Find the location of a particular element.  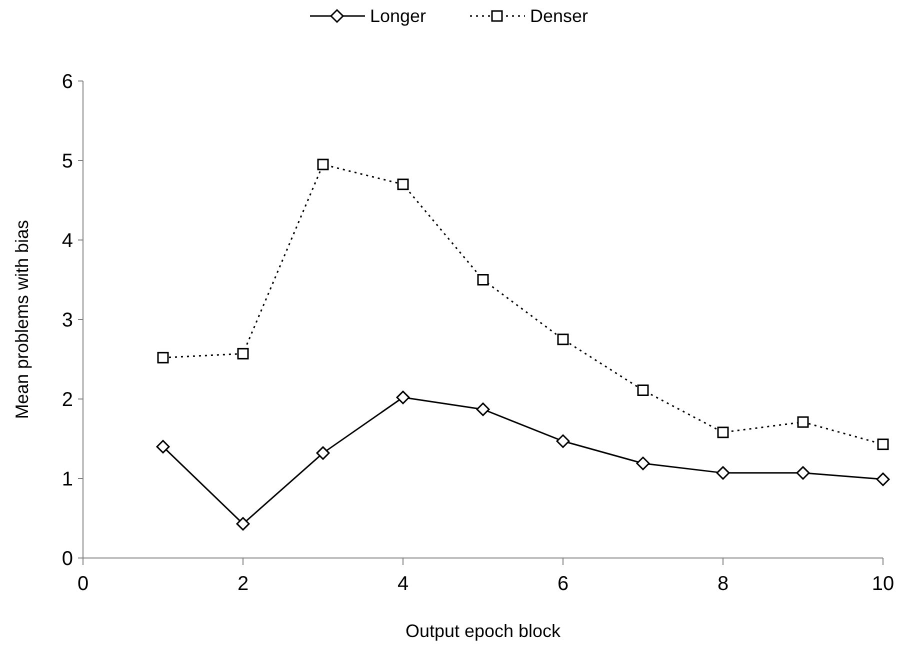

x-tick-label: 10 is located at coordinates (883, 584).